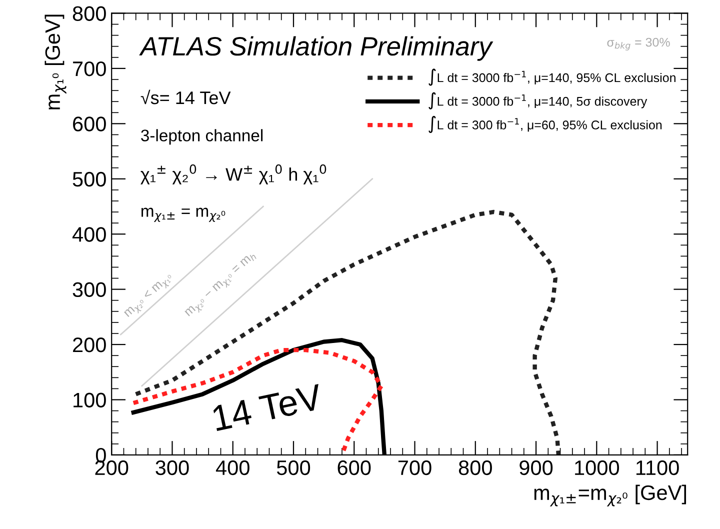 The height and width of the screenshot is (529, 720). What do you see at coordinates (293, 468) in the screenshot?
I see `x-tick-label: 500` at bounding box center [293, 468].